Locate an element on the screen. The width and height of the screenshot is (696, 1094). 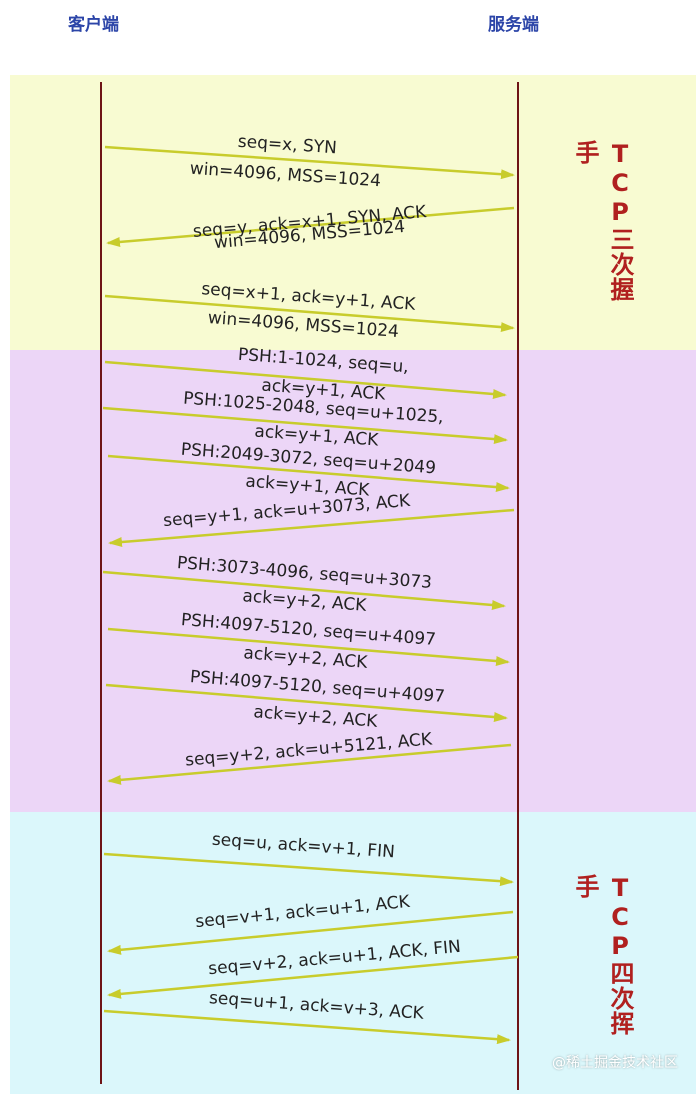
watermark: @稀土掘金技术社区 is located at coordinates (615, 1063).